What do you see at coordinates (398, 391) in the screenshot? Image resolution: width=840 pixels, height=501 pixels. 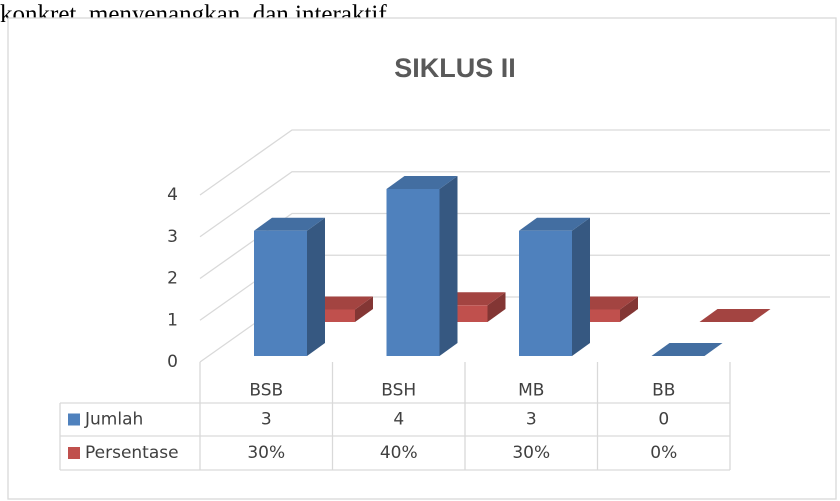 I see `x-tick-label: BSH` at bounding box center [398, 391].